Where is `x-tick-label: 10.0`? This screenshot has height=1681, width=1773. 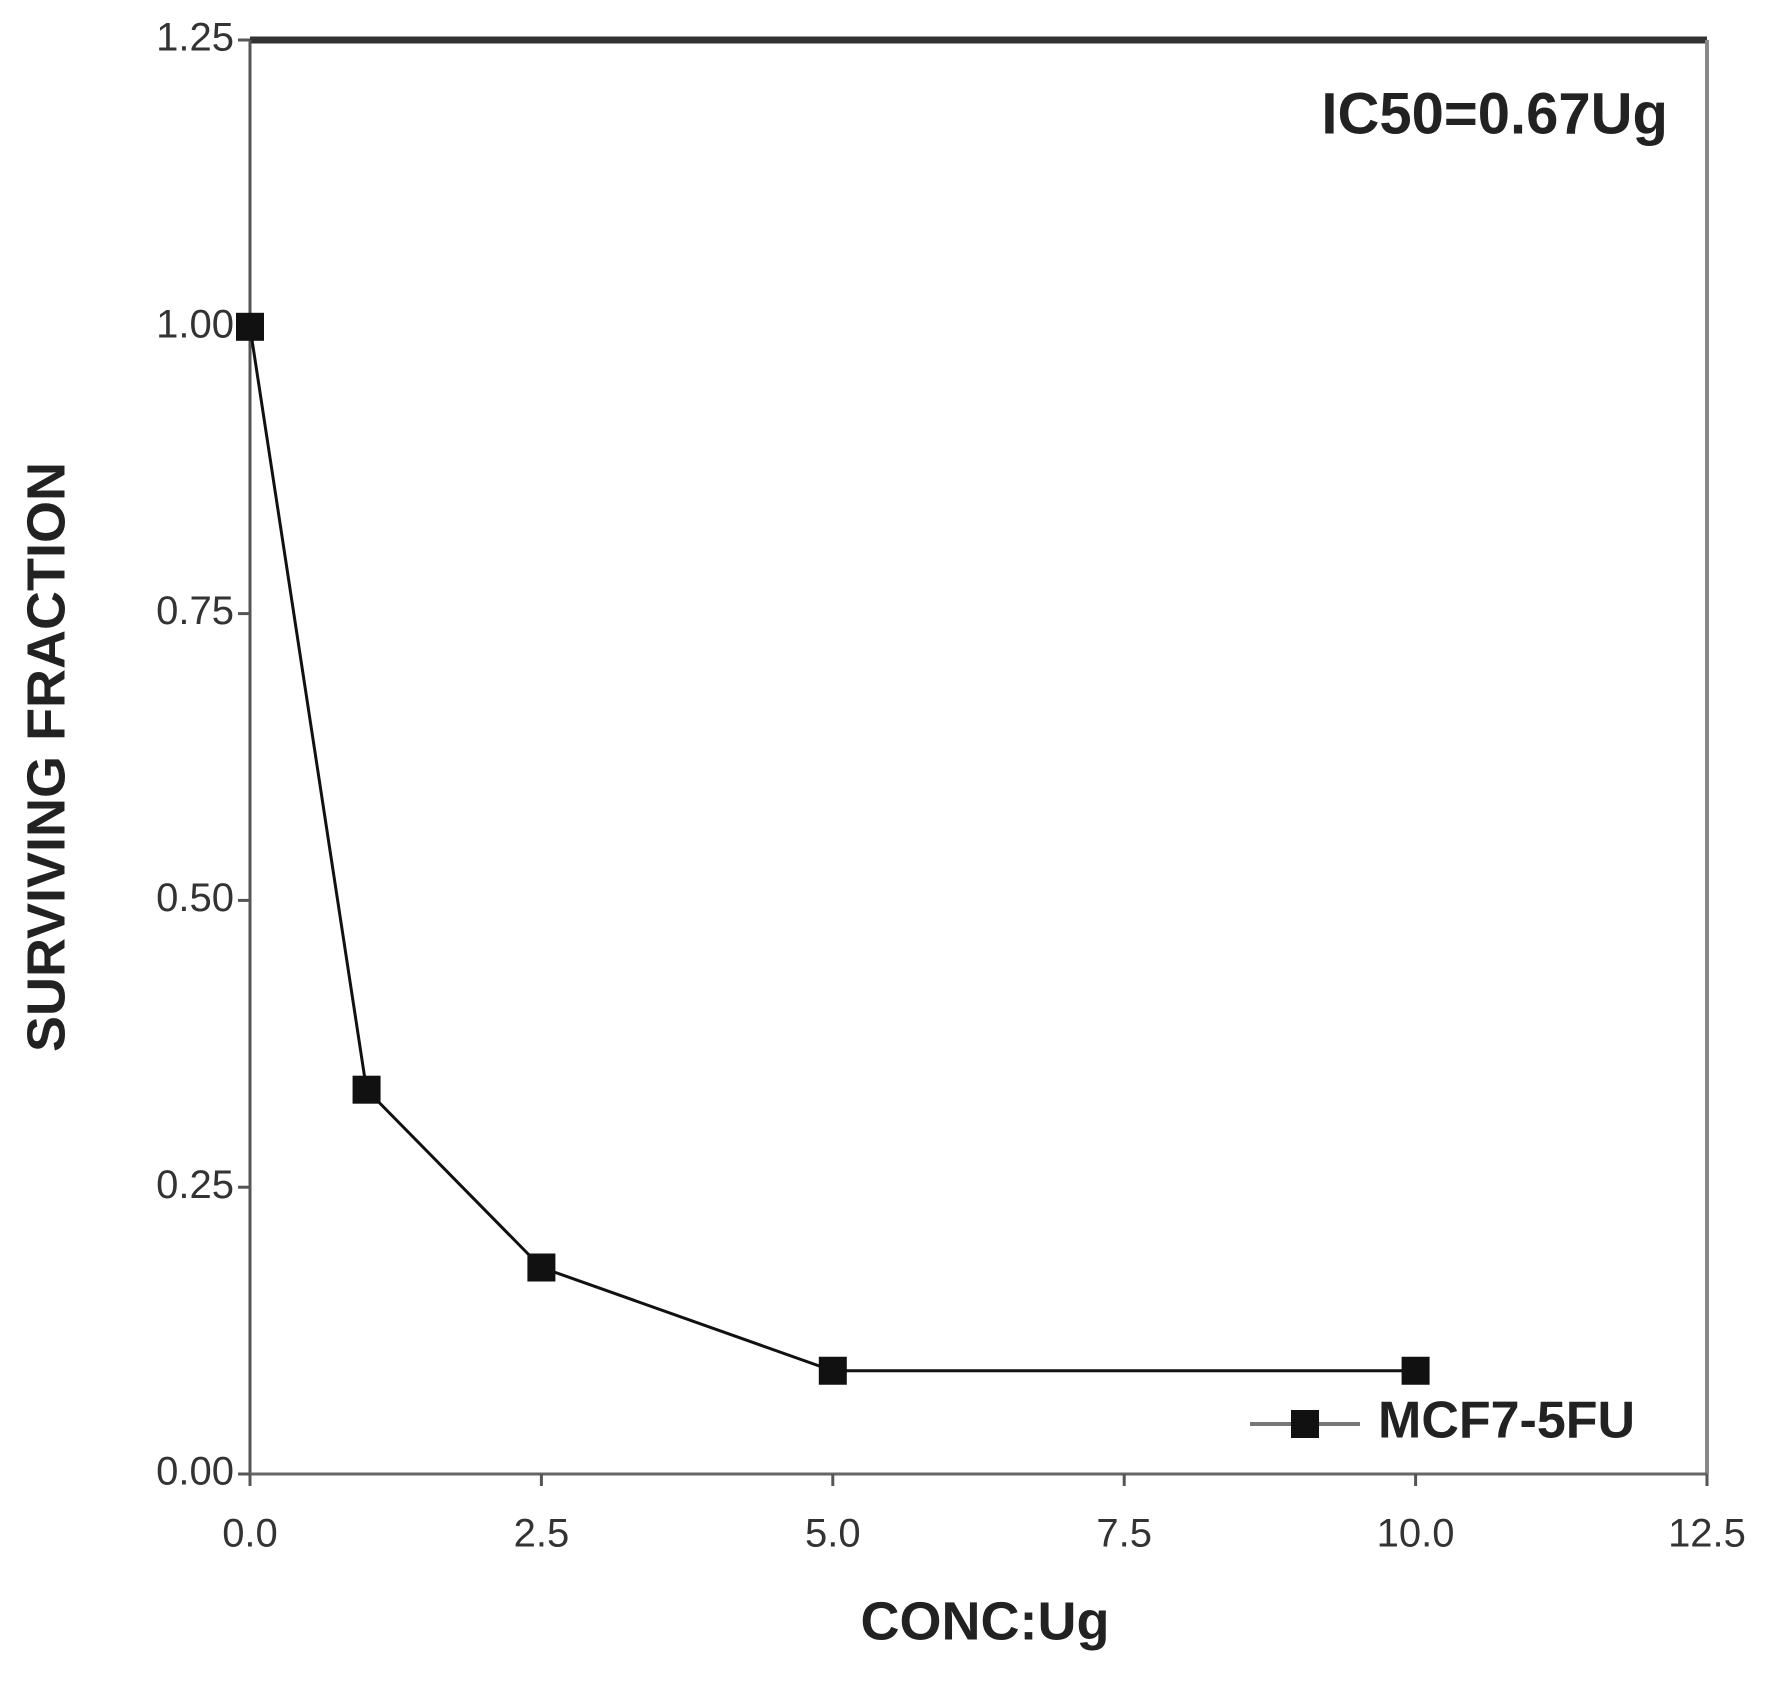
x-tick-label: 10.0 is located at coordinates (1416, 1534).